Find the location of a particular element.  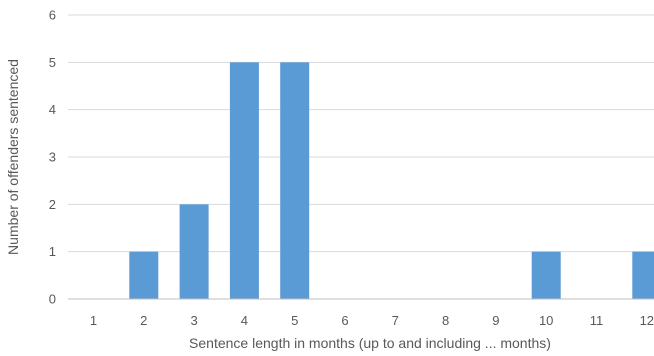

x-tick-label: 11 is located at coordinates (597, 320).